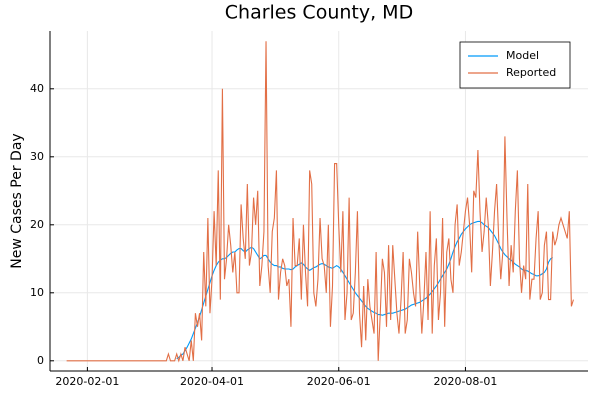 The image size is (600, 400). Describe the element at coordinates (37, 88) in the screenshot. I see `y-tick-label: 40` at that location.